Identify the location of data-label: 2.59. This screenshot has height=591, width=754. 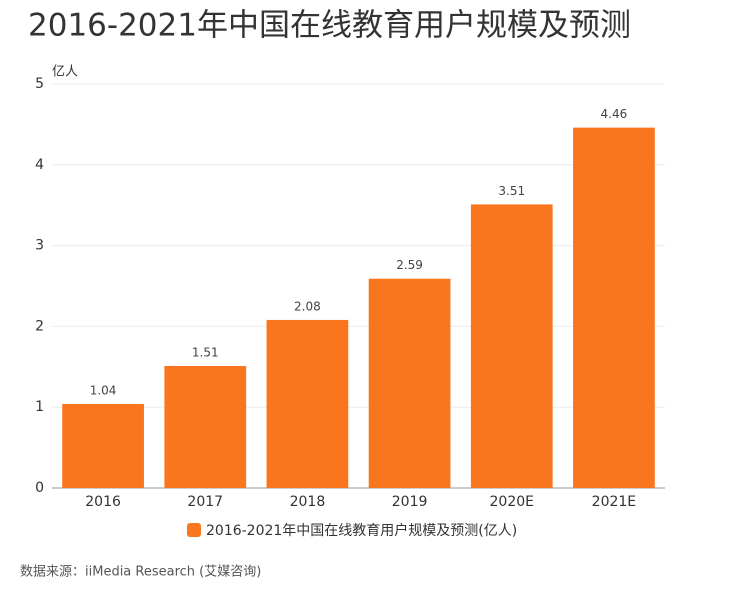
(409, 265).